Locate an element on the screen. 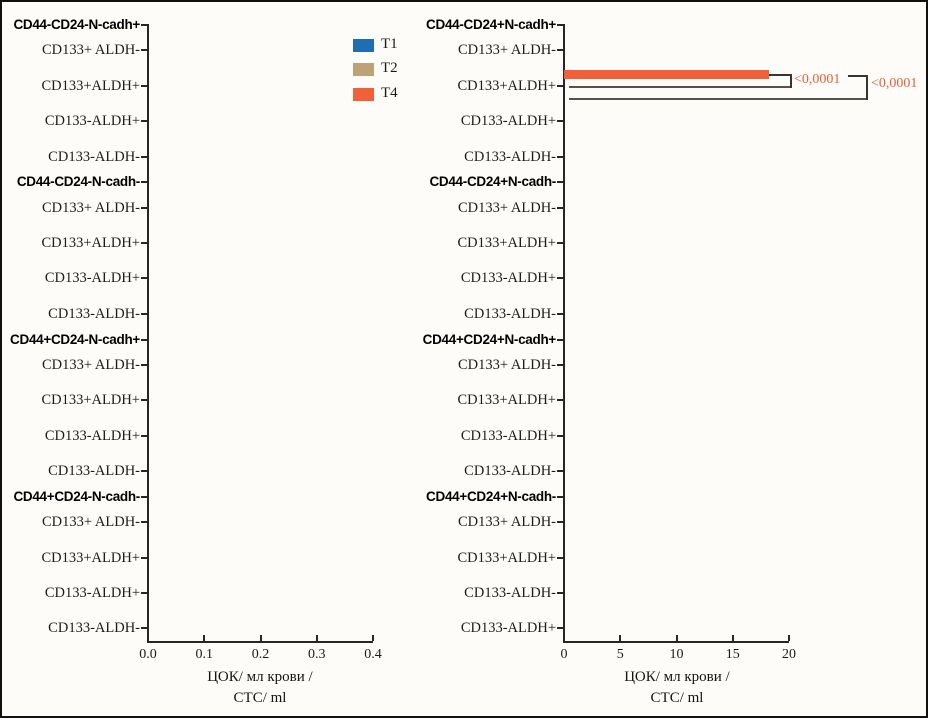  legend-swatch-t1 is located at coordinates (363, 45).